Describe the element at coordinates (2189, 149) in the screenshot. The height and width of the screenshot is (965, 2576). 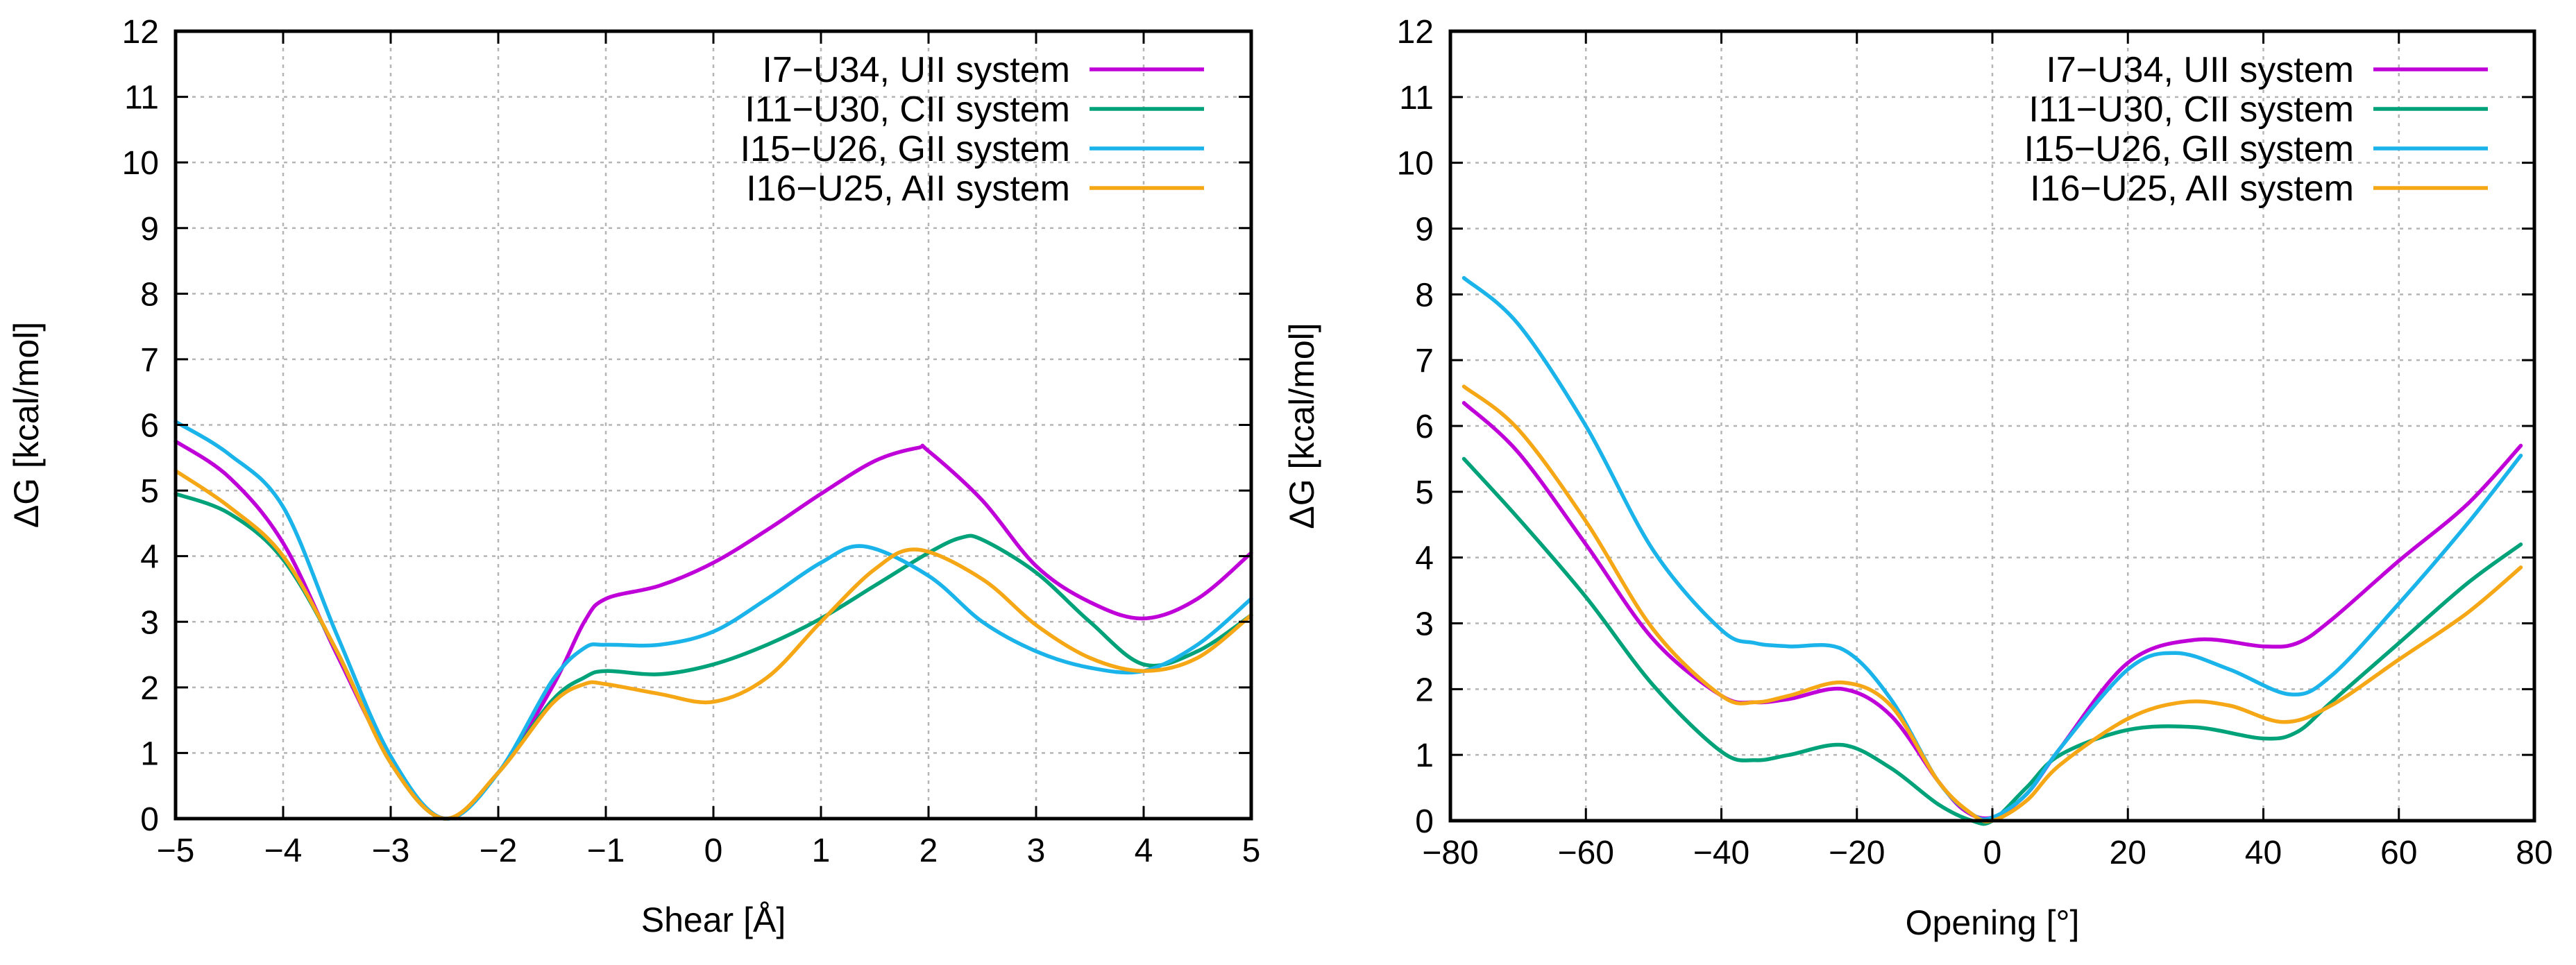
I see `opening-legend-label: I15−U26, GII system` at that location.